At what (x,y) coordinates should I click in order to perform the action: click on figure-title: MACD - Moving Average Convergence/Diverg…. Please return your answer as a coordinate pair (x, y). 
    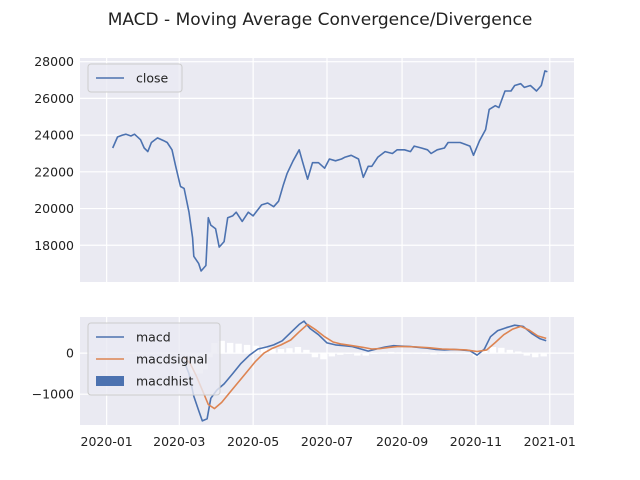
    Looking at the image, I should click on (320, 20).